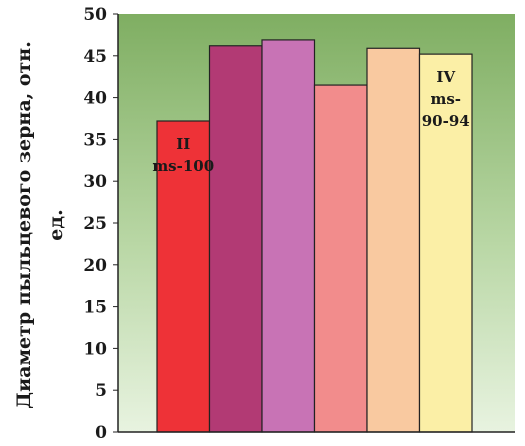 The image size is (525, 446). What do you see at coordinates (101, 391) in the screenshot?
I see `y-tick-label: 5` at bounding box center [101, 391].